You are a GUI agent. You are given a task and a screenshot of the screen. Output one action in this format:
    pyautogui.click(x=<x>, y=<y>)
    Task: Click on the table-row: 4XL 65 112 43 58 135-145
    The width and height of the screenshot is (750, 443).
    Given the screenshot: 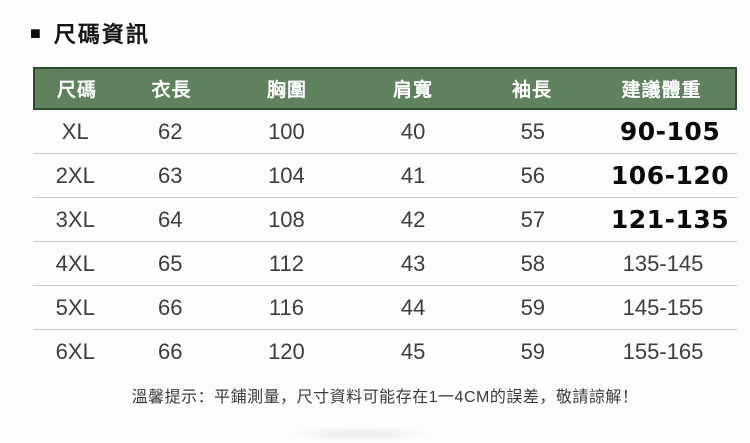 What is the action you would take?
    pyautogui.click(x=385, y=264)
    